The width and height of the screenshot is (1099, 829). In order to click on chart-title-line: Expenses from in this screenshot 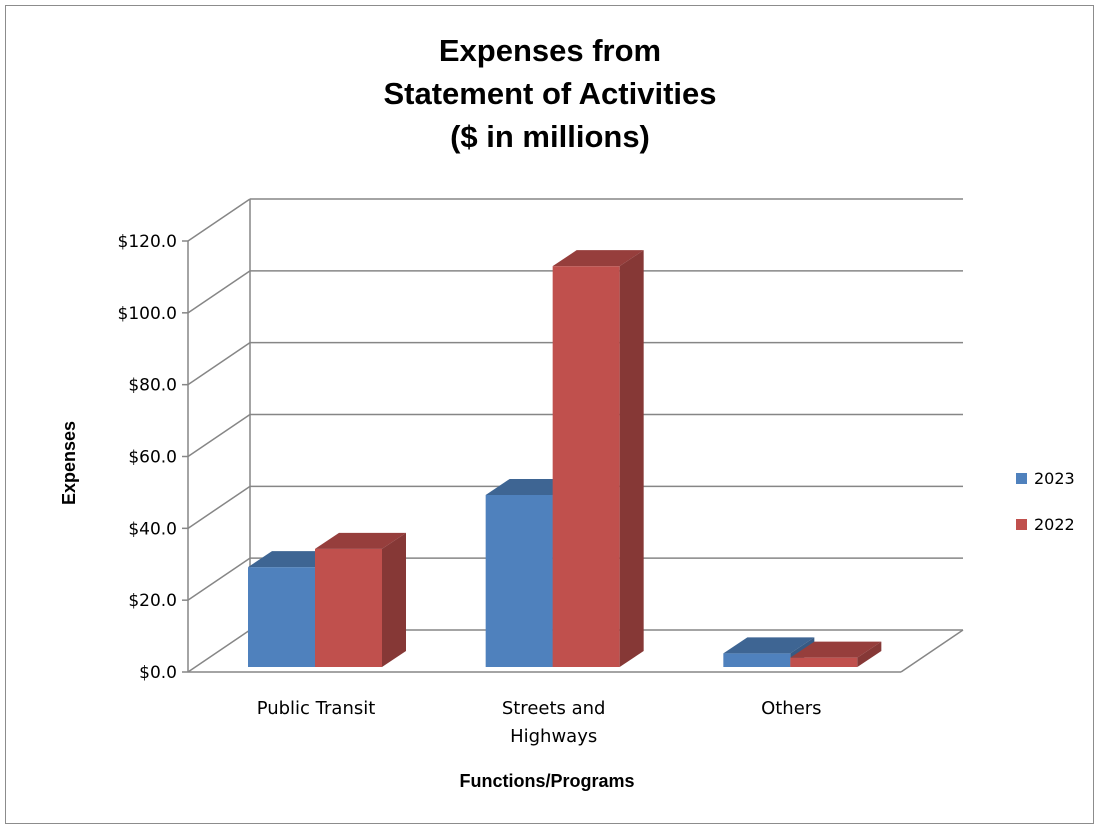, I will do `click(550, 50)`.